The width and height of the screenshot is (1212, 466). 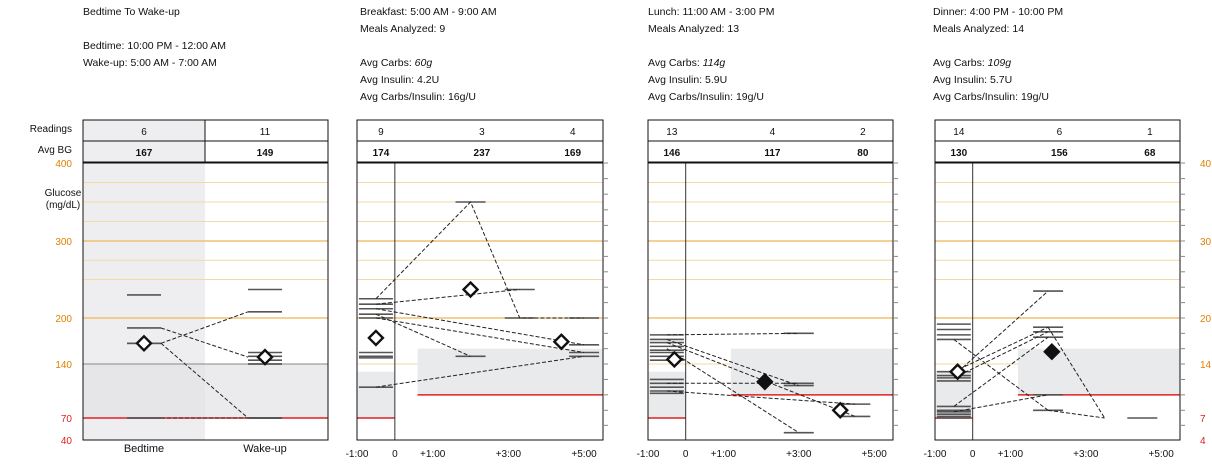 I want to click on avg-bg-value: 80, so click(x=863, y=153).